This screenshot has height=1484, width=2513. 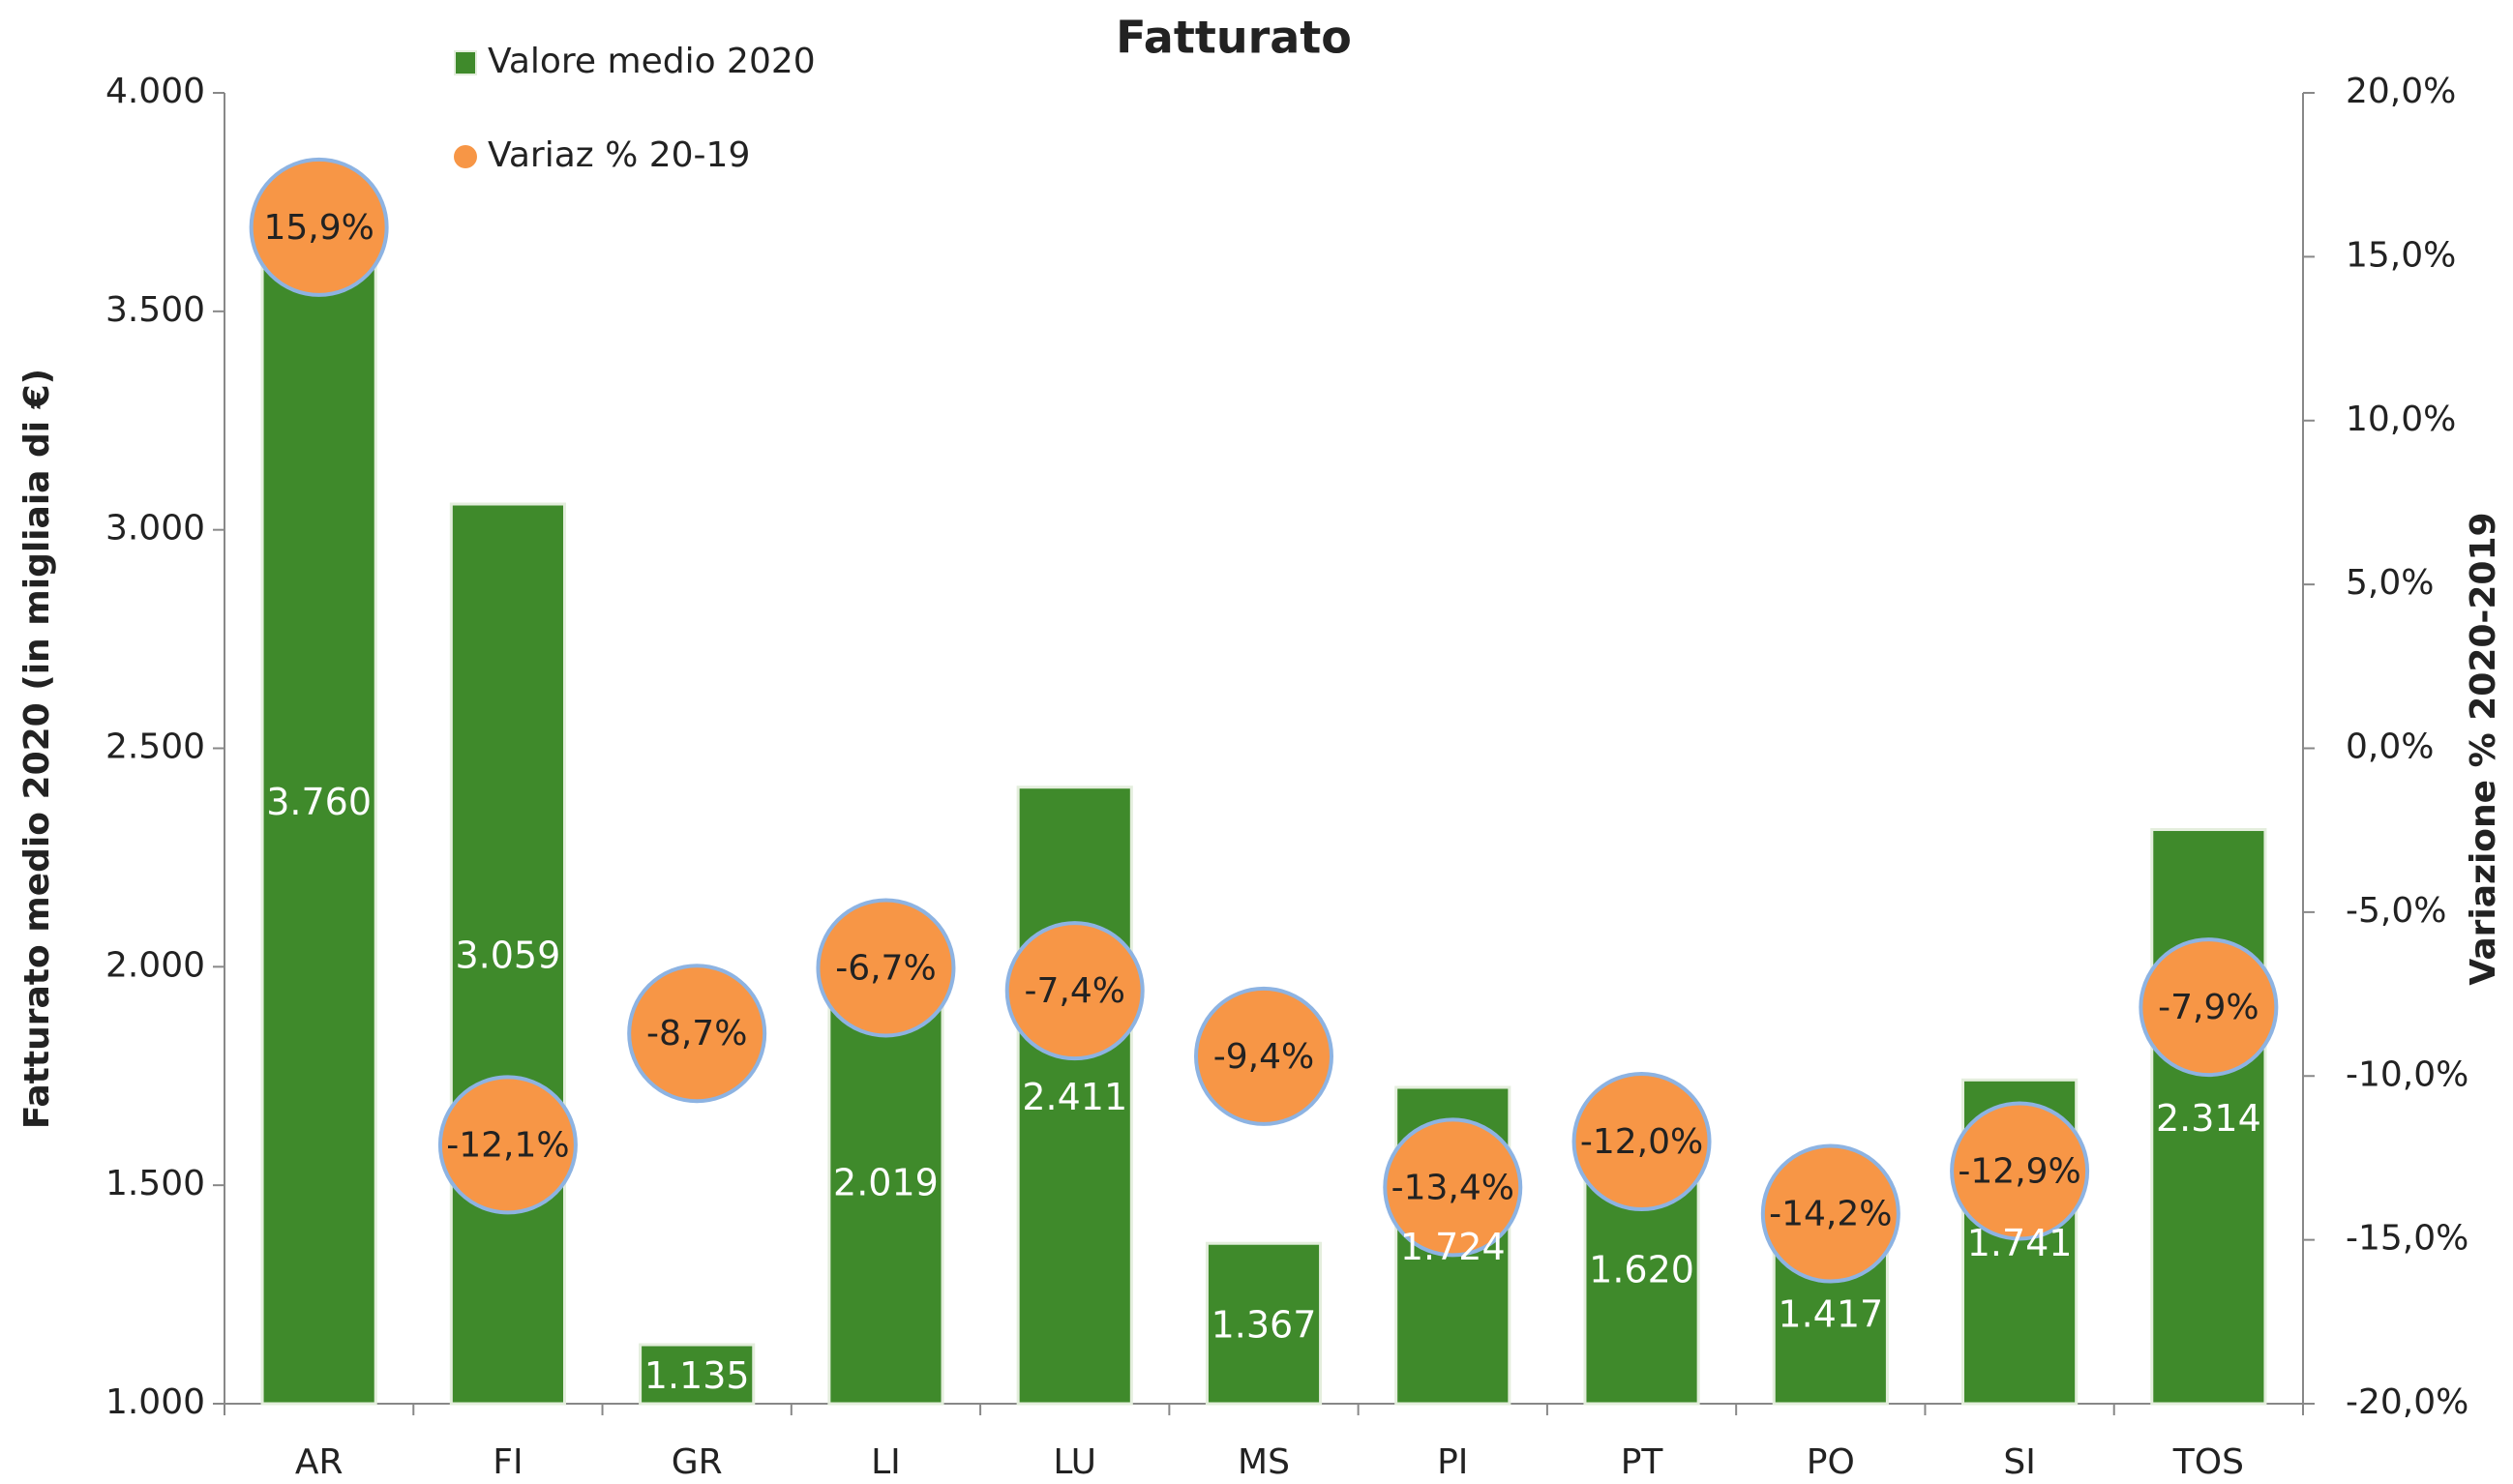 I want to click on y2-tick-label: -15,0%, so click(x=2407, y=1239).